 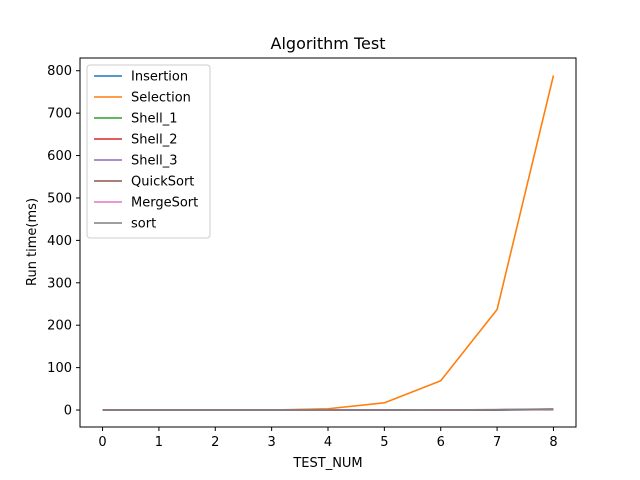 What do you see at coordinates (59, 326) in the screenshot?
I see `y-tick-label: 200` at bounding box center [59, 326].